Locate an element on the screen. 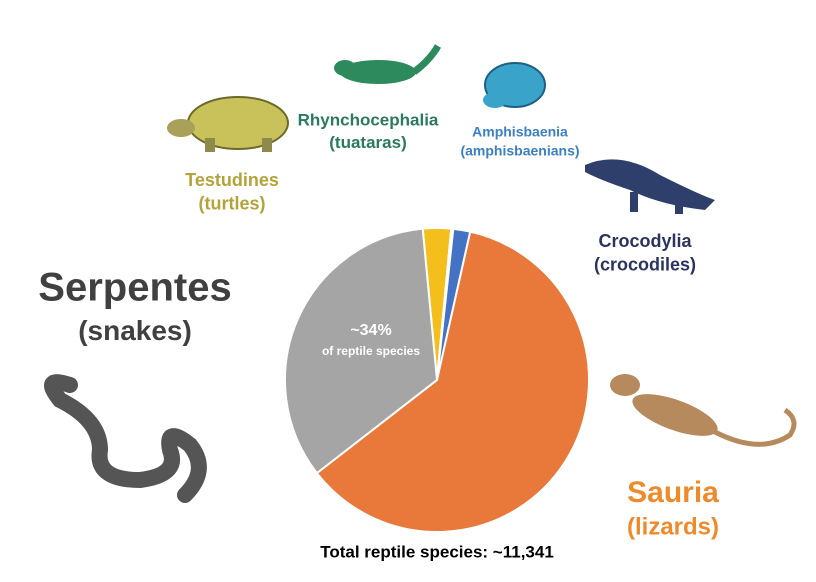 The width and height of the screenshot is (816, 582). category-note: (crocodiles) is located at coordinates (645, 264).